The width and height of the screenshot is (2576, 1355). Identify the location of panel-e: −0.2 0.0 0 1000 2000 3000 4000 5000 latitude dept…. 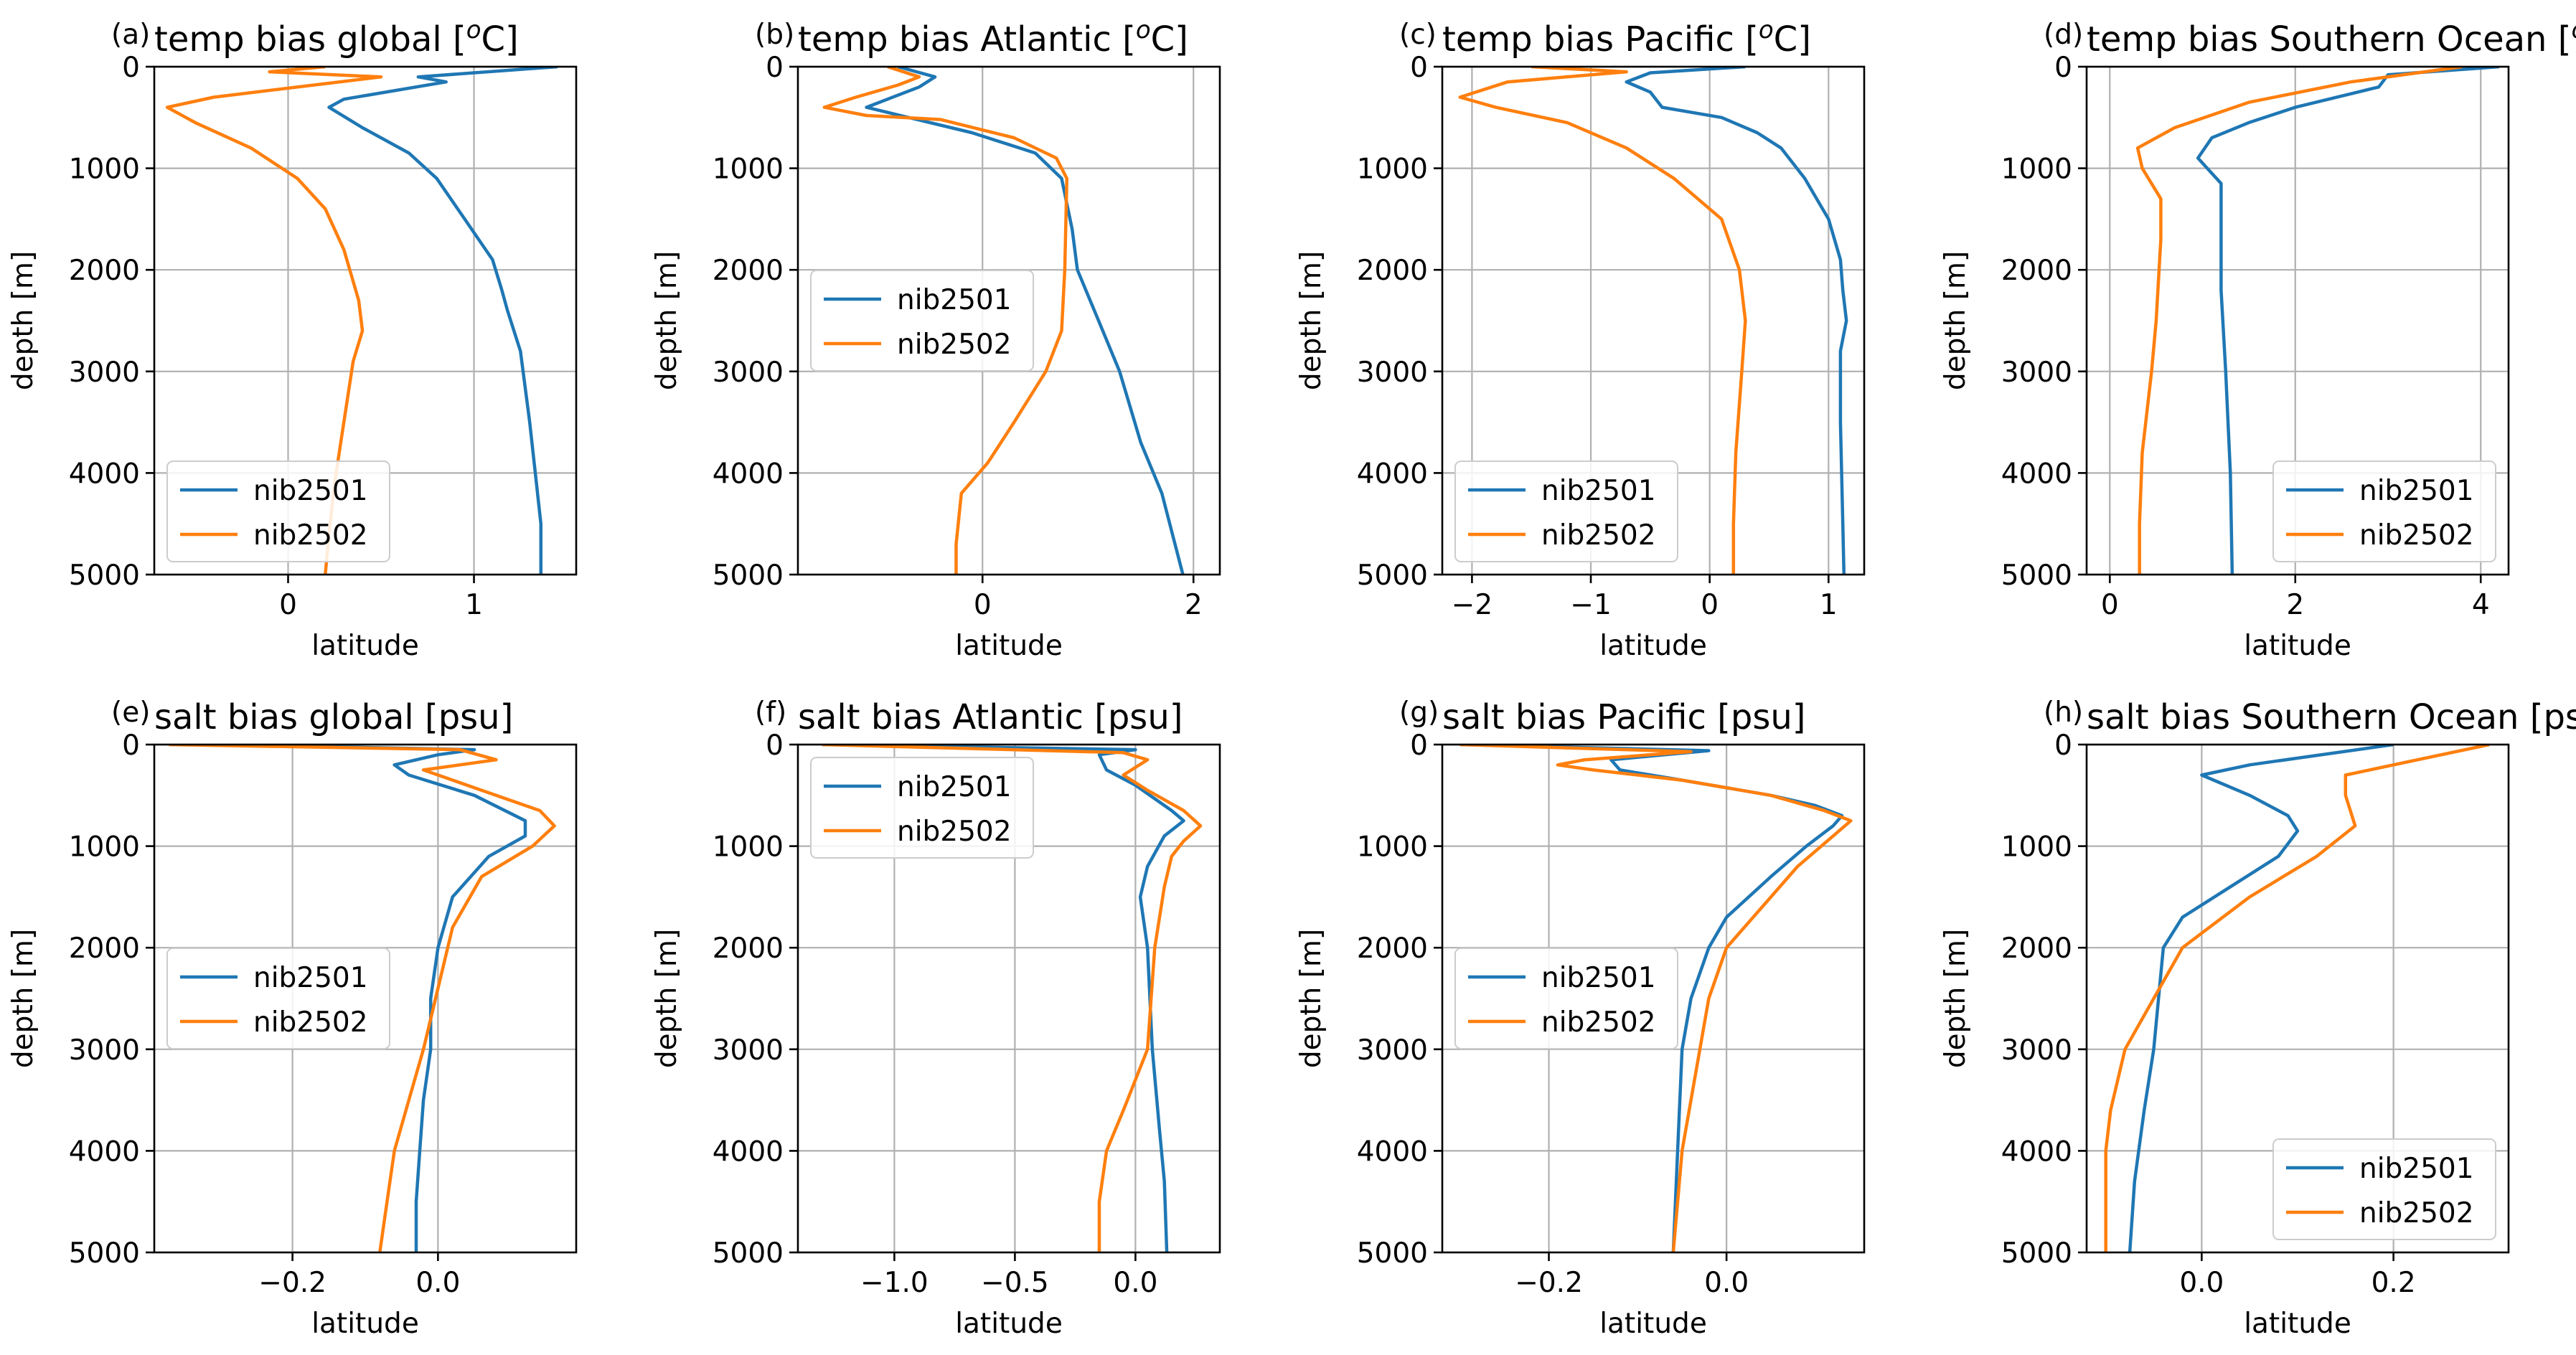
(292, 1019).